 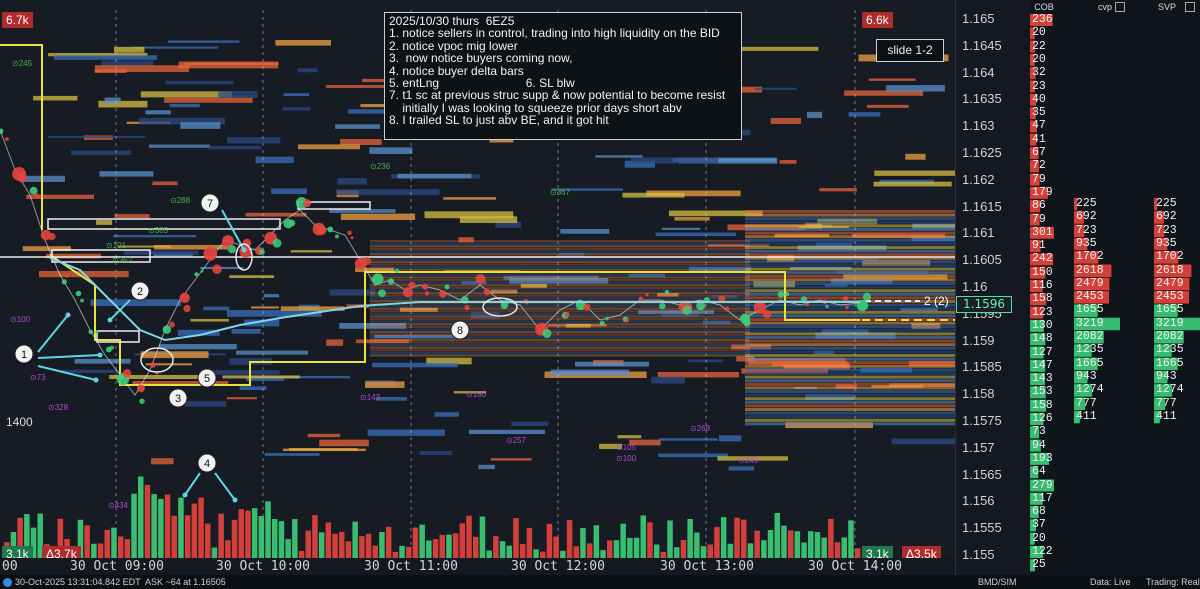 I want to click on cob-value: 158, so click(x=1042, y=405).